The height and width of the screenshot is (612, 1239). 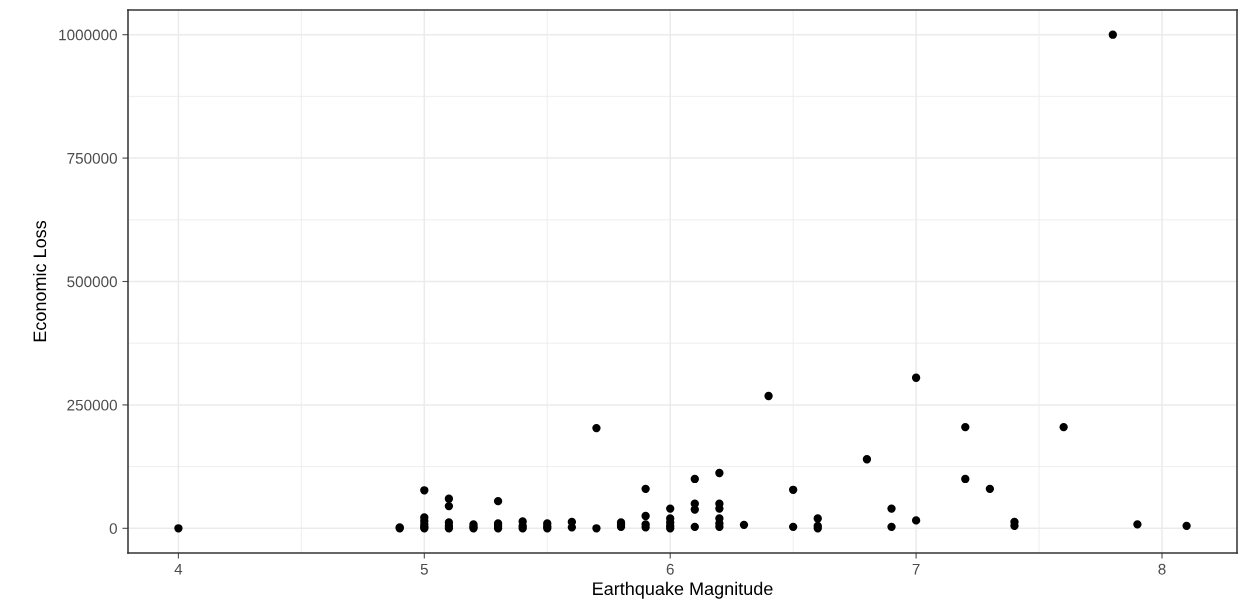 I want to click on y-tick-label: 0, so click(x=113, y=528).